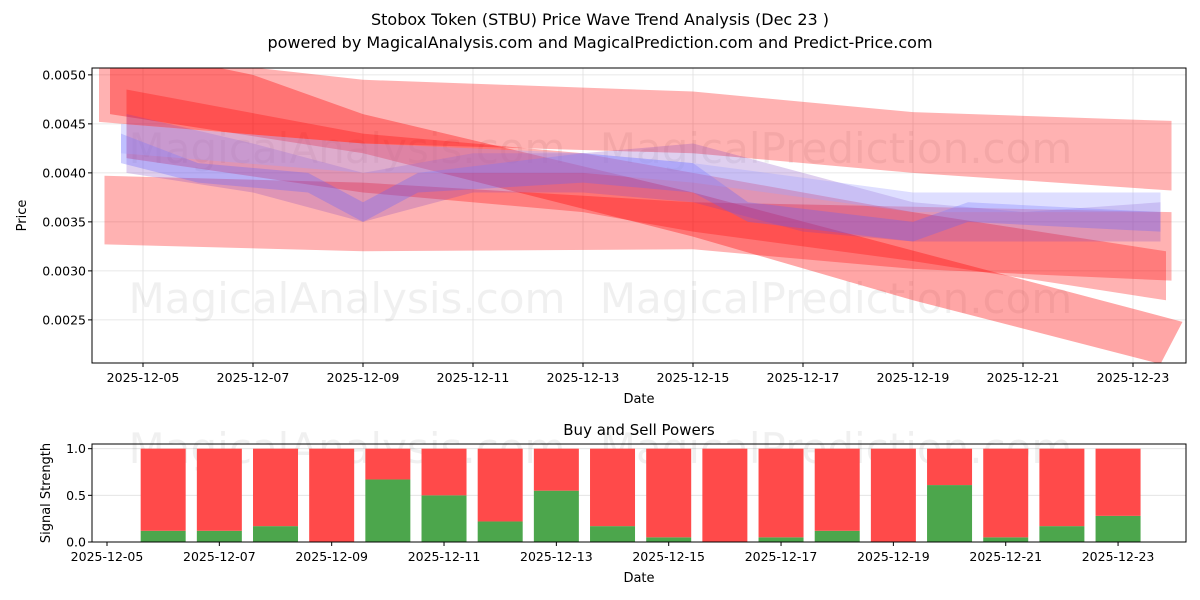 The width and height of the screenshot is (1200, 600). What do you see at coordinates (64, 172) in the screenshot?
I see `y-tick-label: 0.0040` at bounding box center [64, 172].